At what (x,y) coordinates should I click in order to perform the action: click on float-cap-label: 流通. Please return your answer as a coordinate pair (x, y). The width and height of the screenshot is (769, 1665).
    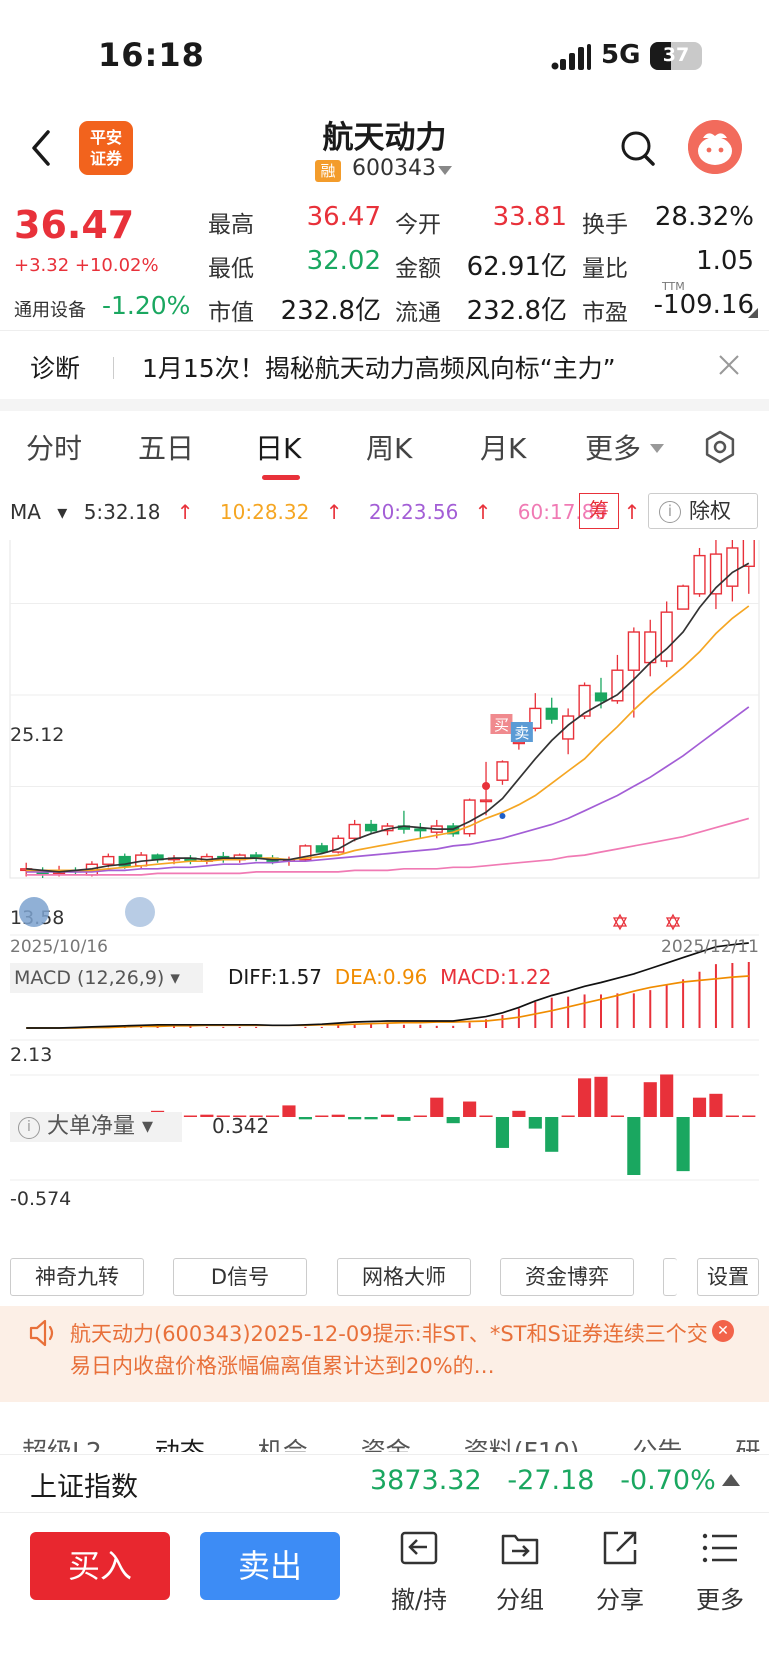
    Looking at the image, I should click on (418, 313).